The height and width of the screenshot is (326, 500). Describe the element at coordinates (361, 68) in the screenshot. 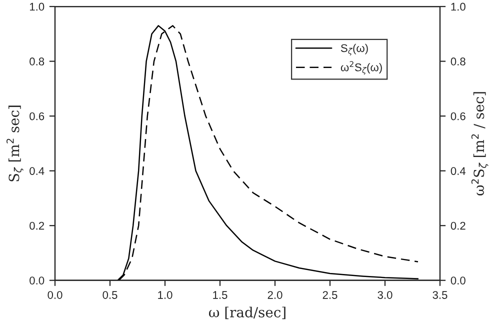

I see `legend-label: ω$^{2}$S$_{ζ}$(ω)` at that location.